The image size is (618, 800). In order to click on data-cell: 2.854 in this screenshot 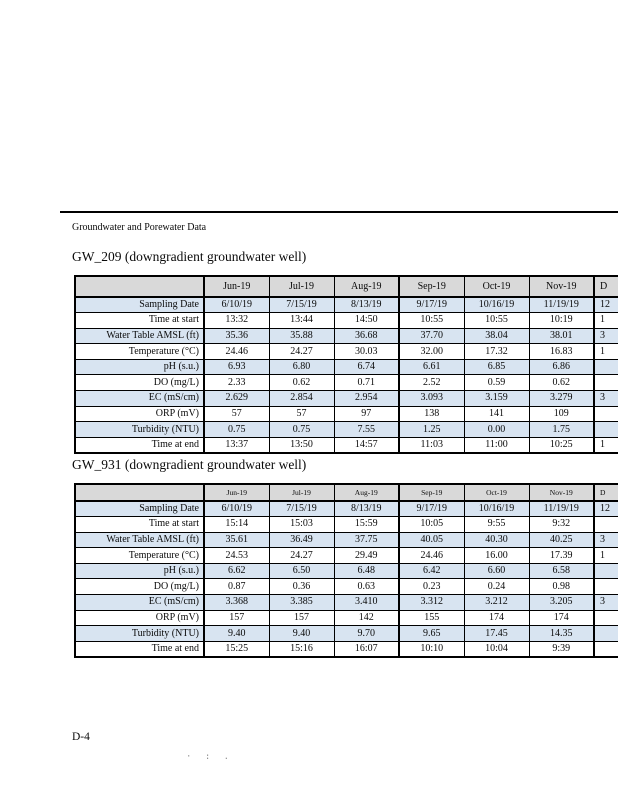, I will do `click(301, 398)`.